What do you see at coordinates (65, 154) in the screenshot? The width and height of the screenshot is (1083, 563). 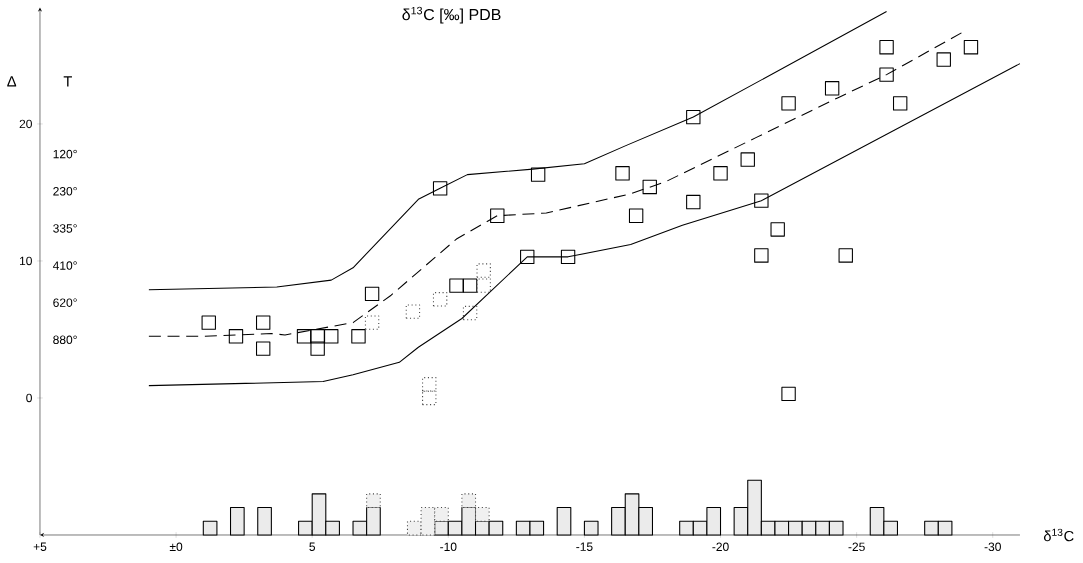 I see `annotation: 120°` at bounding box center [65, 154].